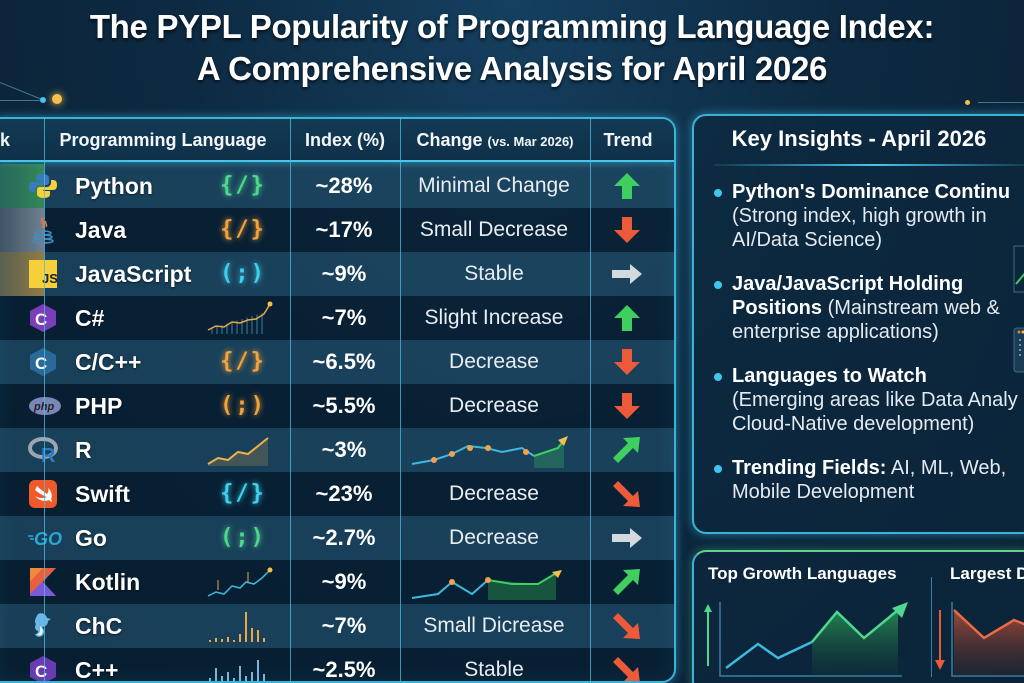 The height and width of the screenshot is (683, 1024). I want to click on cpp-logo-icon: C, so click(43, 668).